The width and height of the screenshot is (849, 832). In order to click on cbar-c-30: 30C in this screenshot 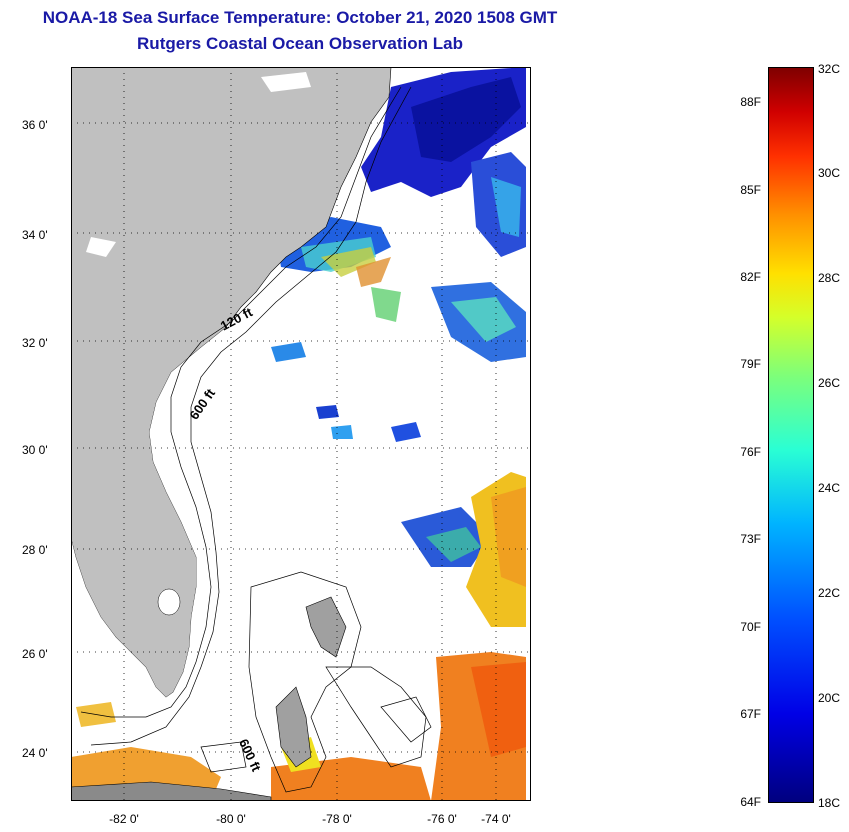, I will do `click(829, 173)`.